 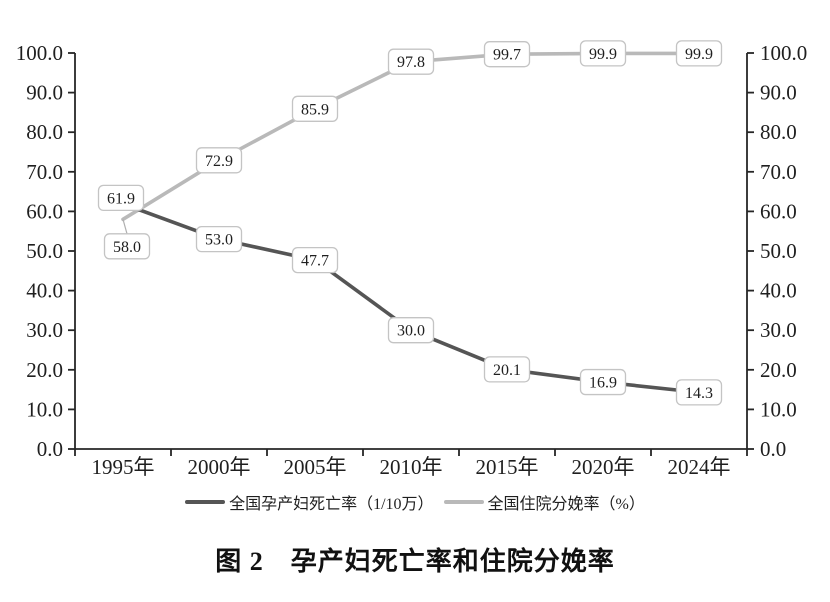 I want to click on x-axis-label: 2024年, so click(x=699, y=467).